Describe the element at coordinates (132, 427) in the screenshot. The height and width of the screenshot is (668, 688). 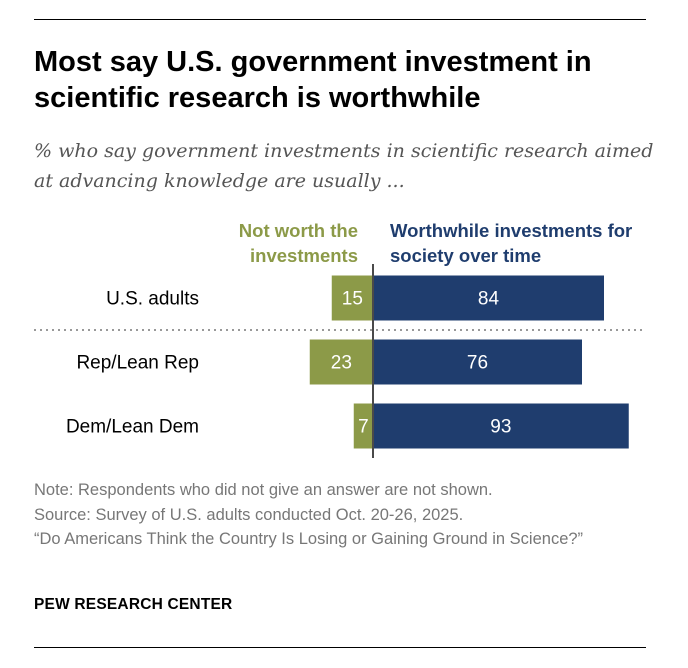
I see `category-label: Dem/Lean Dem` at that location.